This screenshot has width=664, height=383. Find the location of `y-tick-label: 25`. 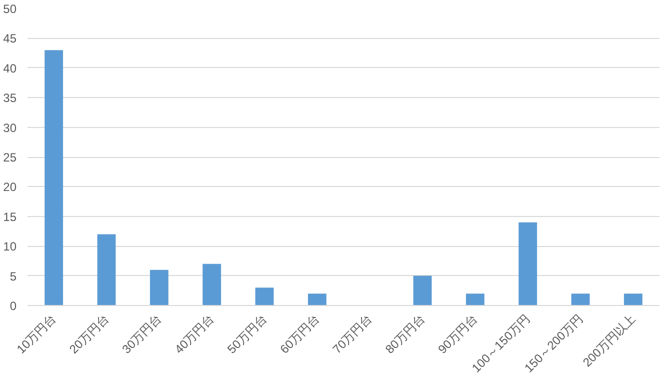

y-tick-label: 25 is located at coordinates (10, 157).